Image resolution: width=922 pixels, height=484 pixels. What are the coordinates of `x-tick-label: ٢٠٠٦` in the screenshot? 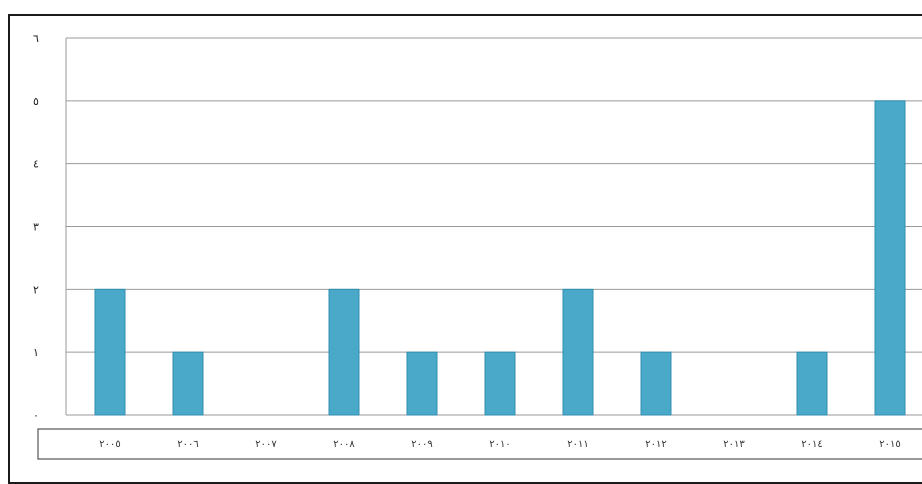 It's located at (187, 444).